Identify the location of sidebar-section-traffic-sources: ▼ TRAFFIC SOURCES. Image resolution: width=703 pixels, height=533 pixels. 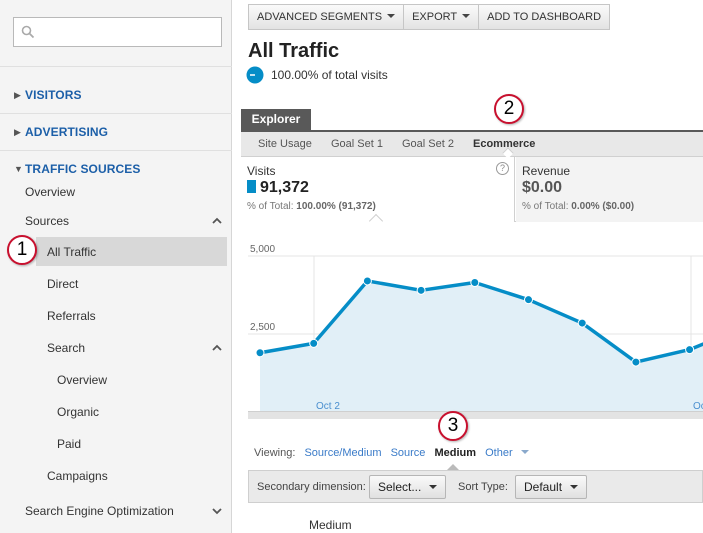
(77, 169).